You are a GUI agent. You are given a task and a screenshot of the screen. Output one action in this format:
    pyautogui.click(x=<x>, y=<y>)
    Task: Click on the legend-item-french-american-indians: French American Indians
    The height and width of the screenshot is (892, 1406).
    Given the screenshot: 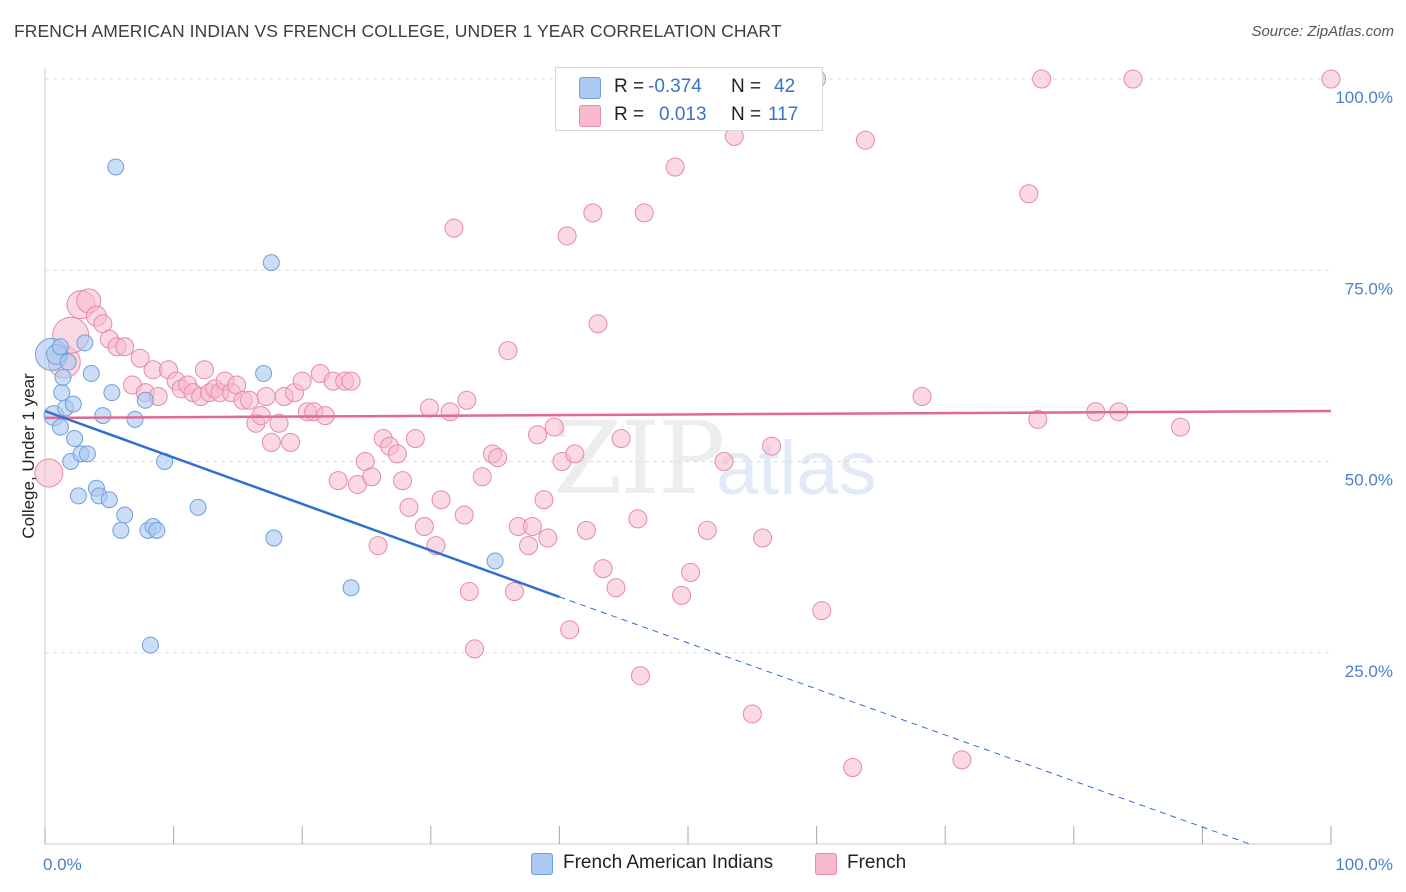 What is the action you would take?
    pyautogui.click(x=666, y=864)
    